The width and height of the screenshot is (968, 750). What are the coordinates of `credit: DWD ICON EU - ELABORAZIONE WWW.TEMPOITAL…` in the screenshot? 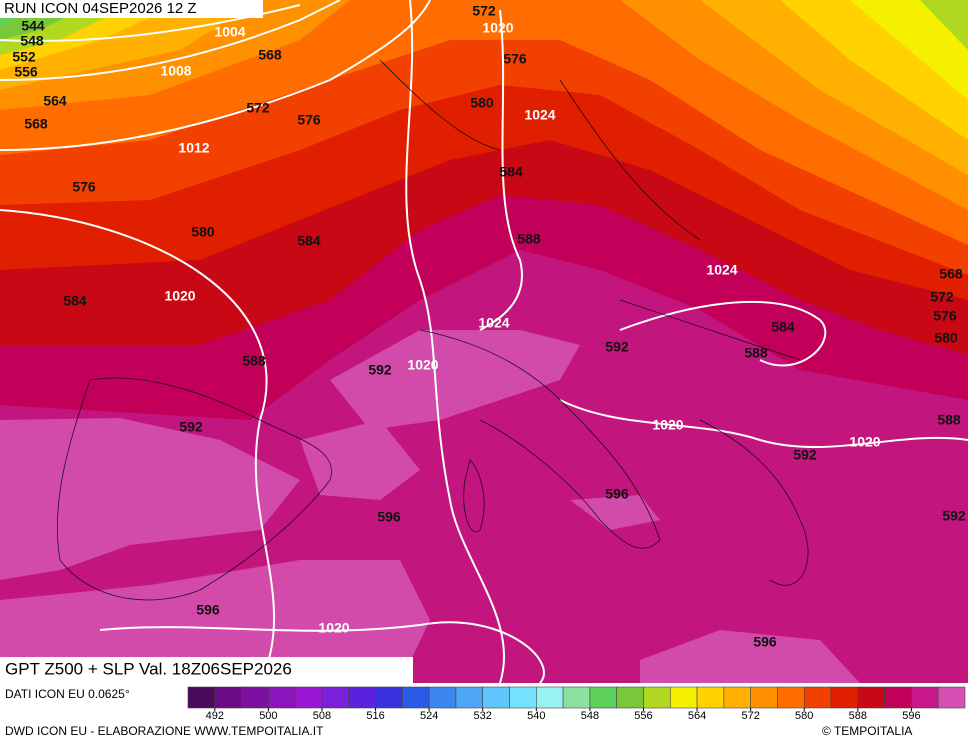 It's located at (164, 731).